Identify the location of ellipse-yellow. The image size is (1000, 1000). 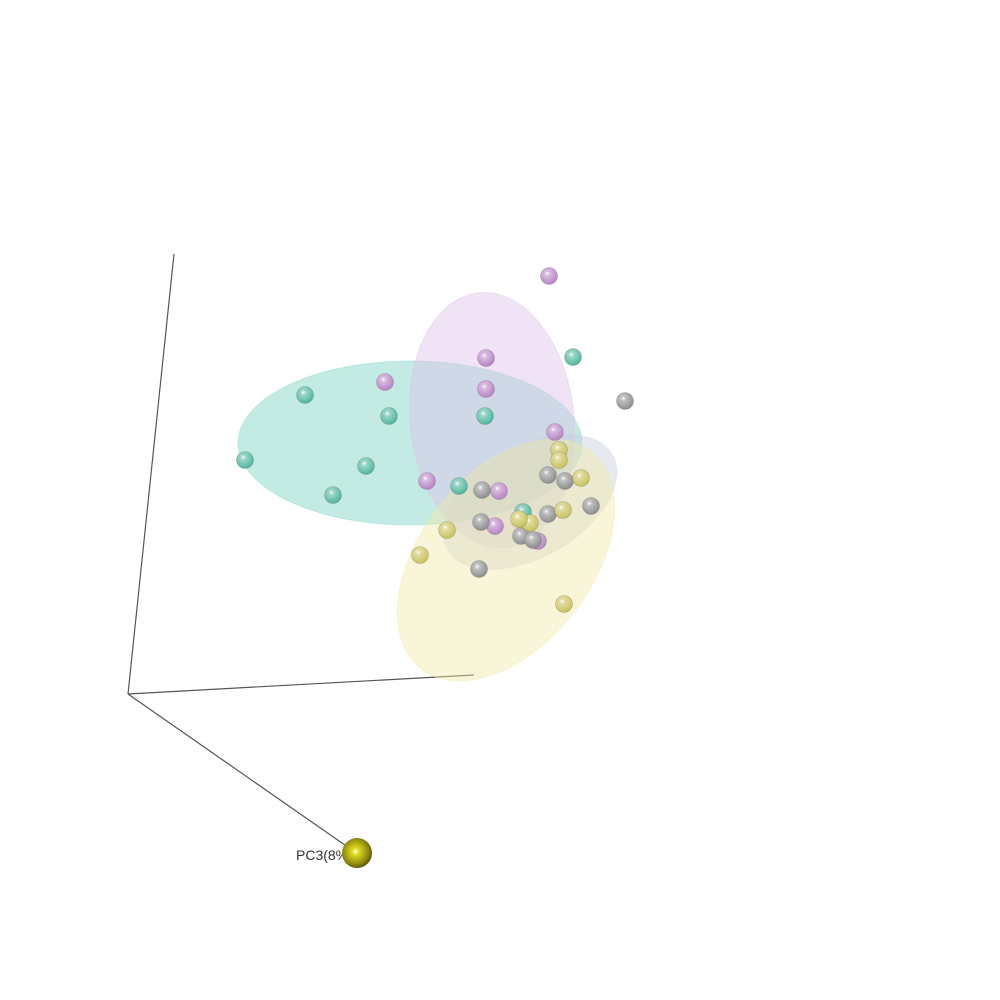
(506, 560).